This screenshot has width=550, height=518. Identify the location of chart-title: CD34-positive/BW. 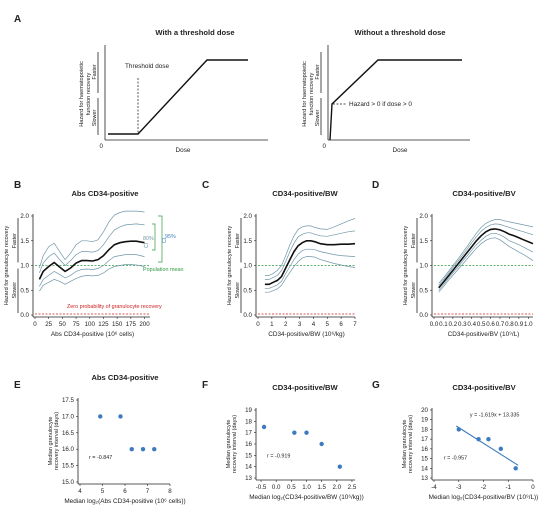
(305, 387).